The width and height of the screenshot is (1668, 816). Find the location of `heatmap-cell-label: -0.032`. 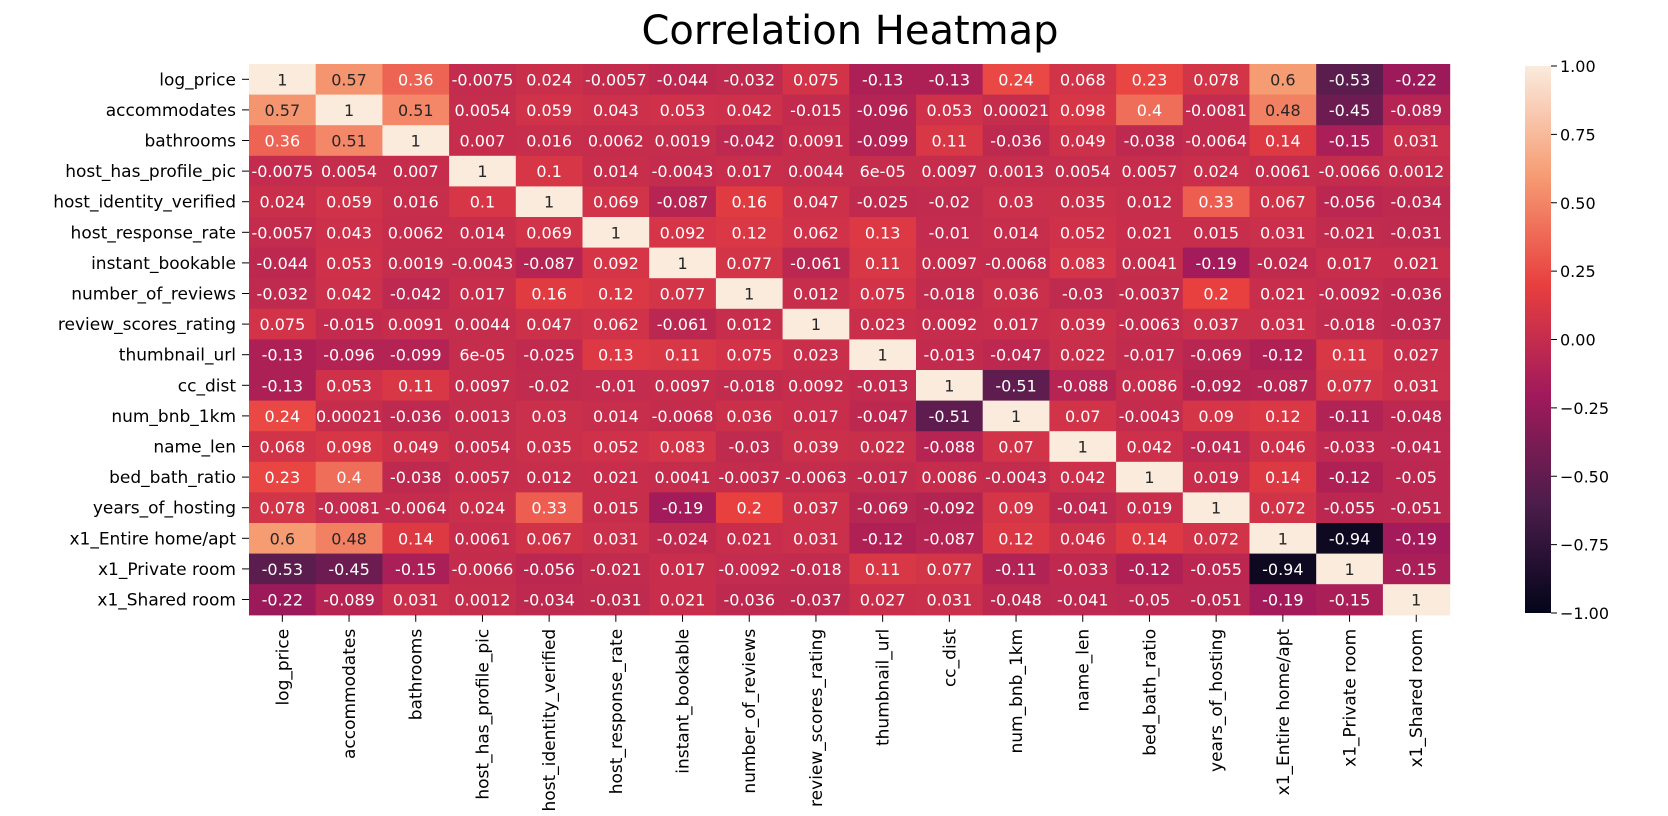

heatmap-cell-label: -0.032 is located at coordinates (283, 294).